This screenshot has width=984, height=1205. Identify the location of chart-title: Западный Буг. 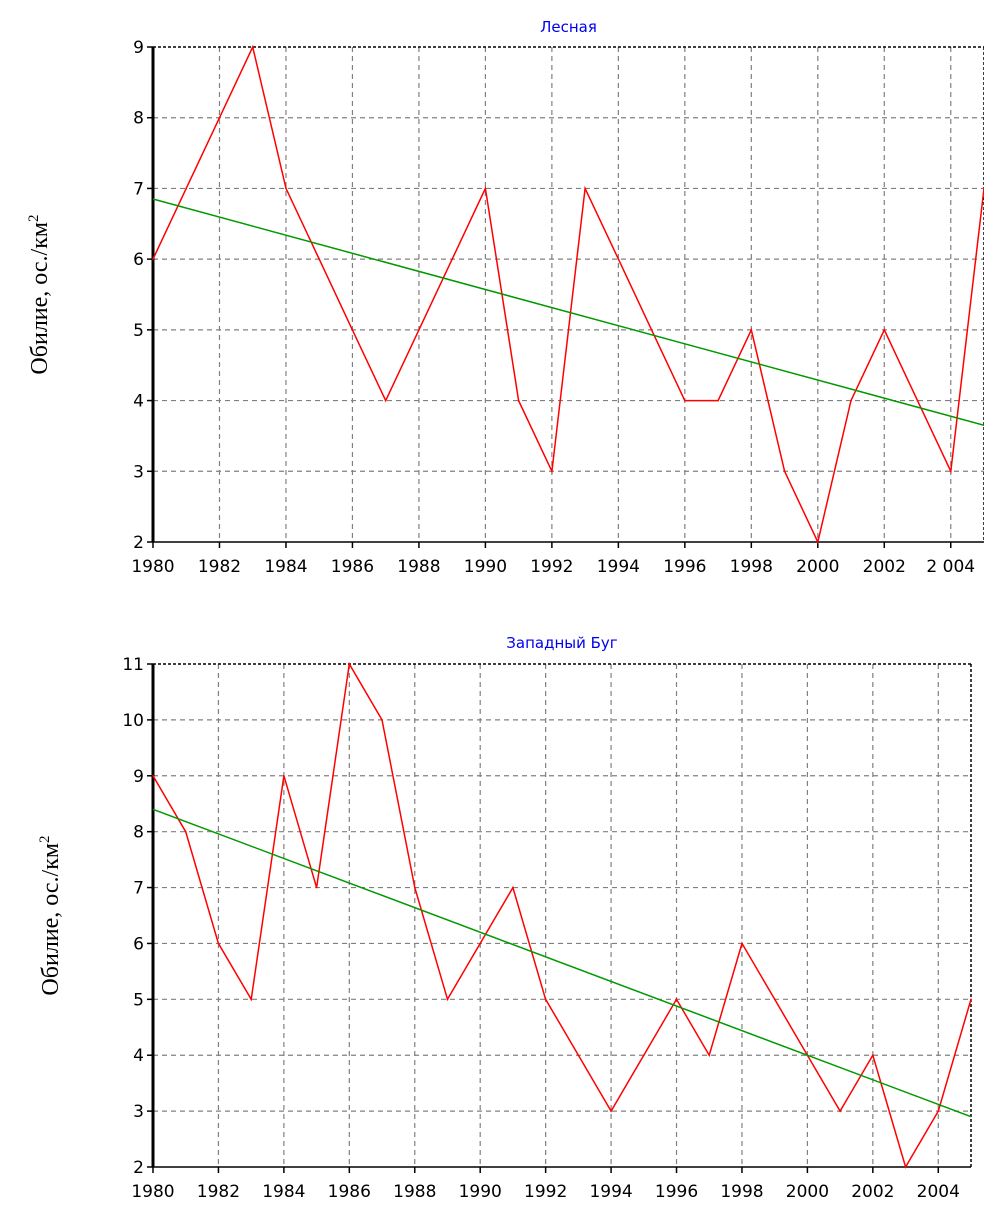
(562, 643).